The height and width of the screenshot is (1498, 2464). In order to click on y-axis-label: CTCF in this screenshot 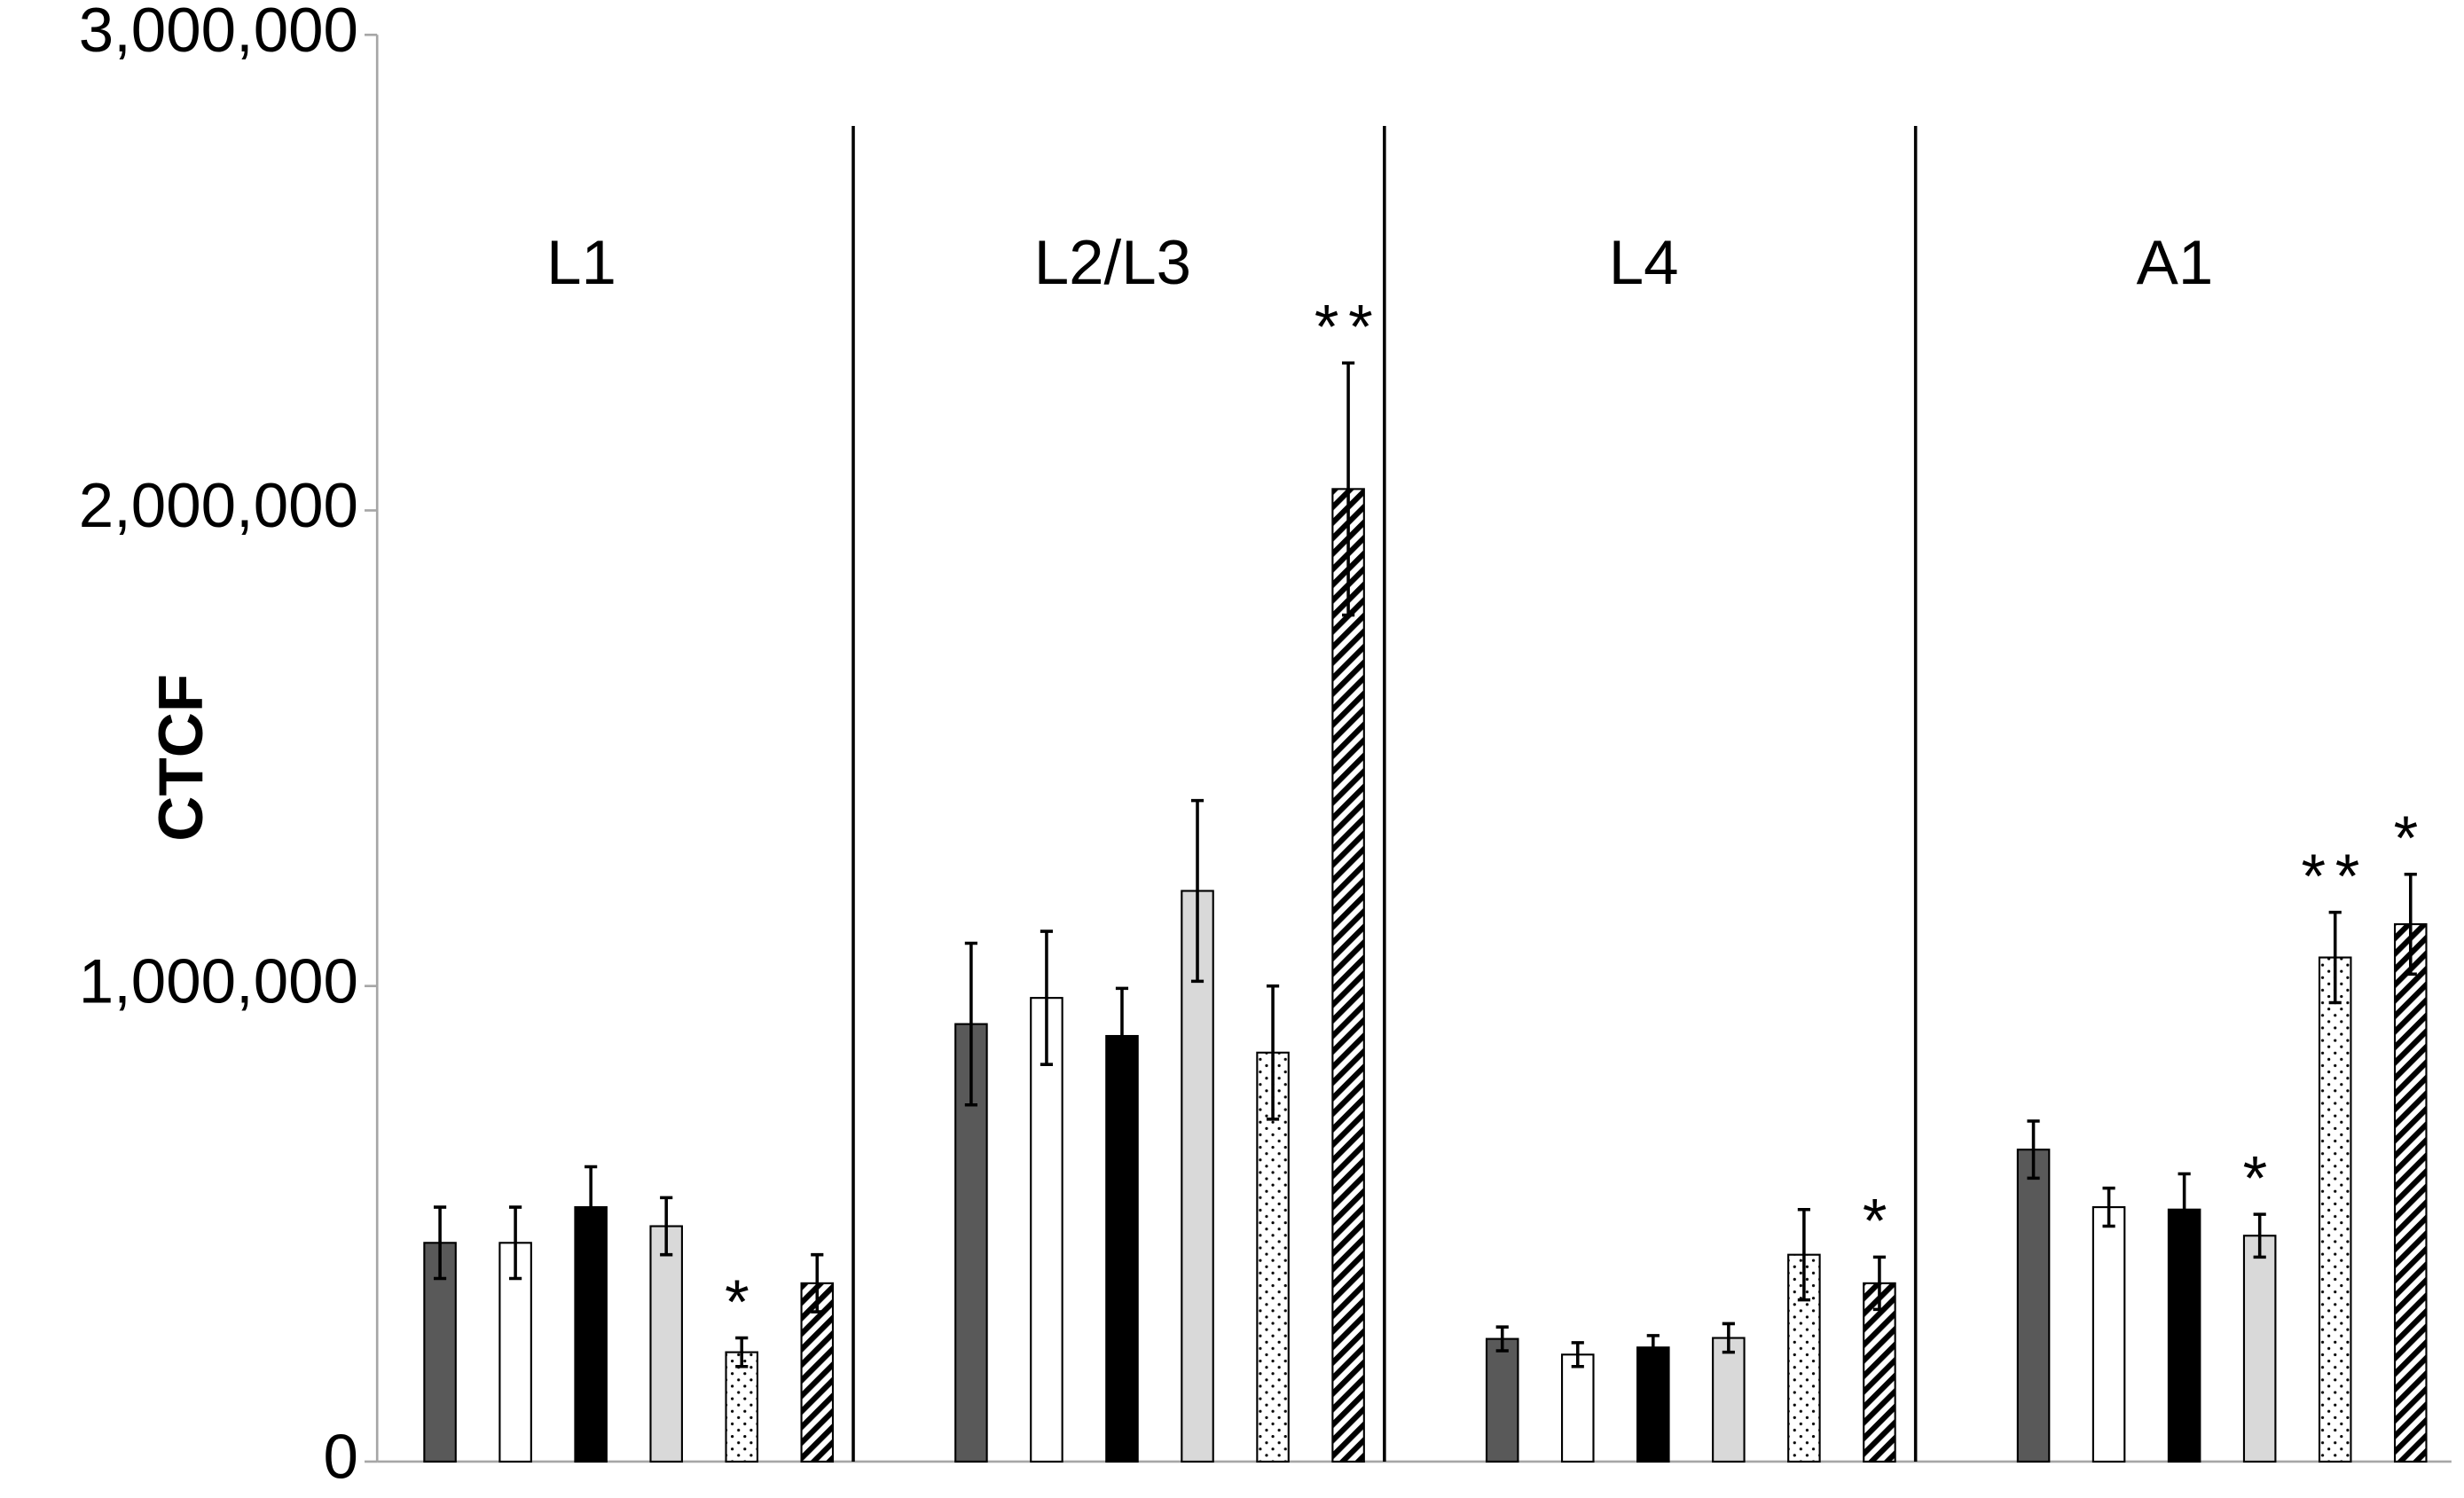, I will do `click(181, 758)`.